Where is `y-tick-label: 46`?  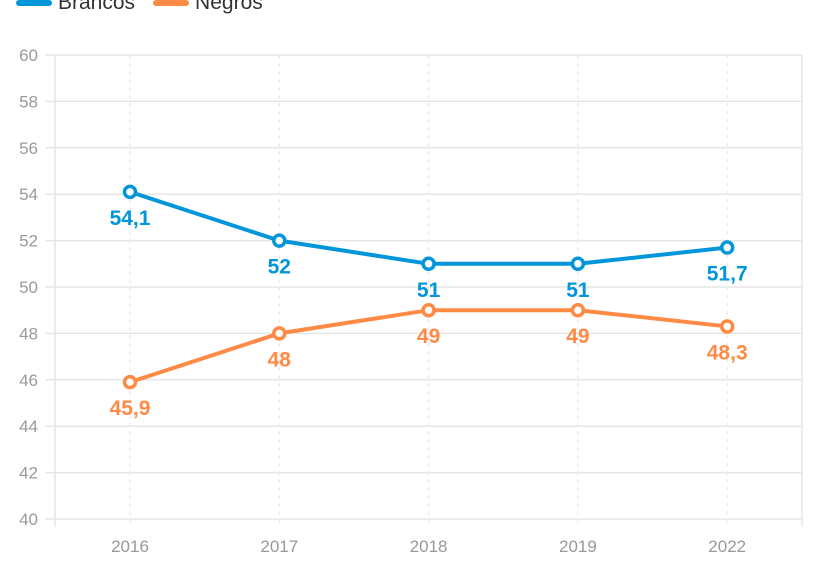
y-tick-label: 46 is located at coordinates (28, 380).